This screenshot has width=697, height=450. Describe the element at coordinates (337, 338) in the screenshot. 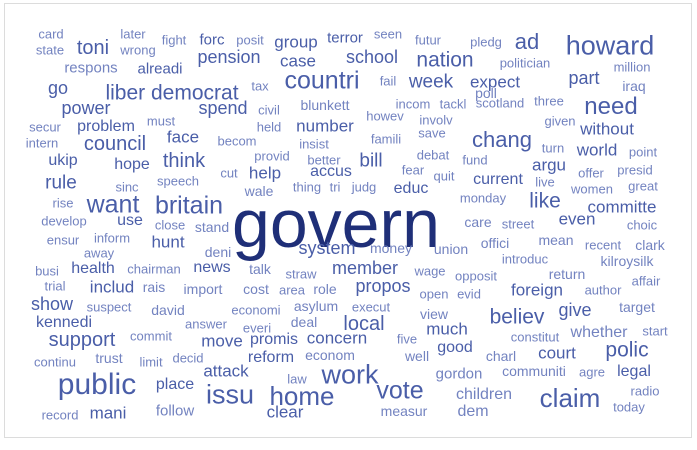

I see `word-concern: concern` at that location.